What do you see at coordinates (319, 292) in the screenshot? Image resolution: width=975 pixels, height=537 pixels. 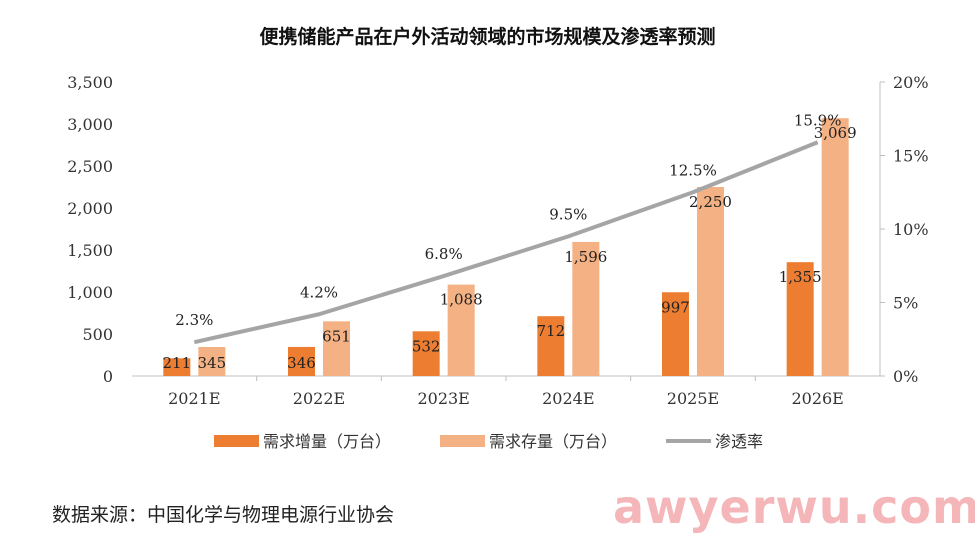 I see `data-label-rate: 4.2%` at bounding box center [319, 292].